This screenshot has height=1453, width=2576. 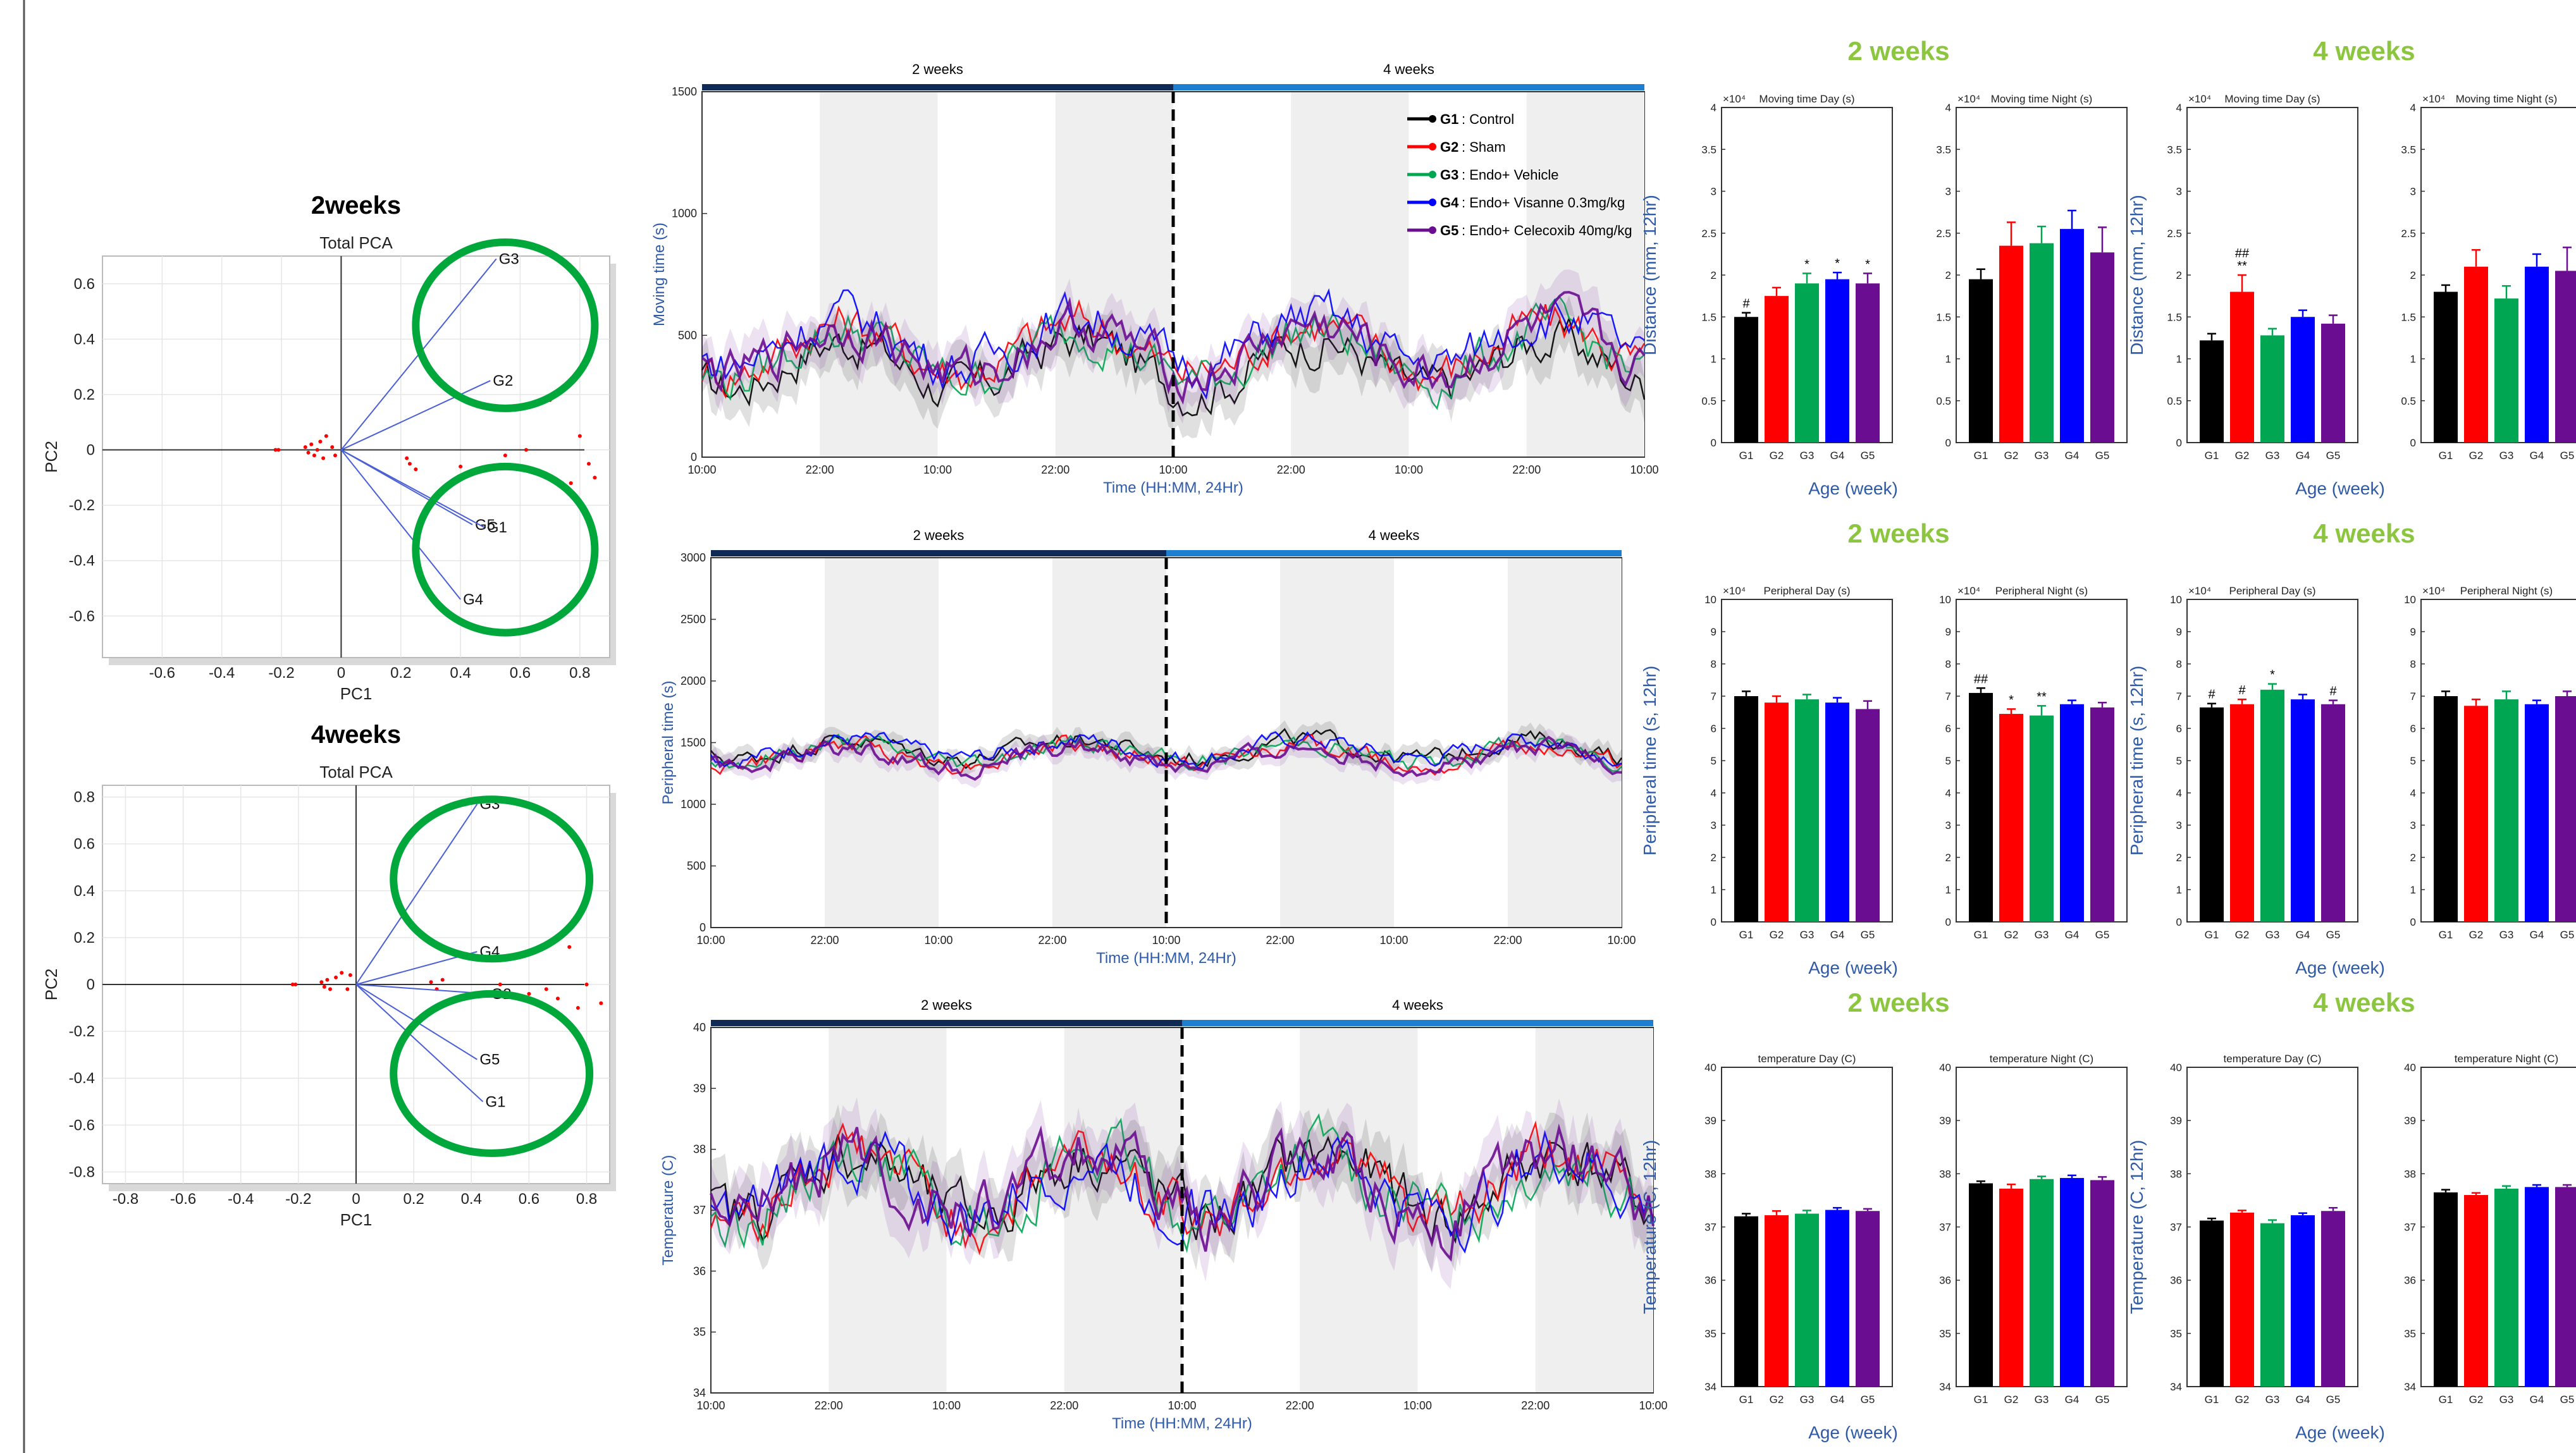 What do you see at coordinates (1807, 591) in the screenshot?
I see `bar-title: Peripheral Day (s)` at bounding box center [1807, 591].